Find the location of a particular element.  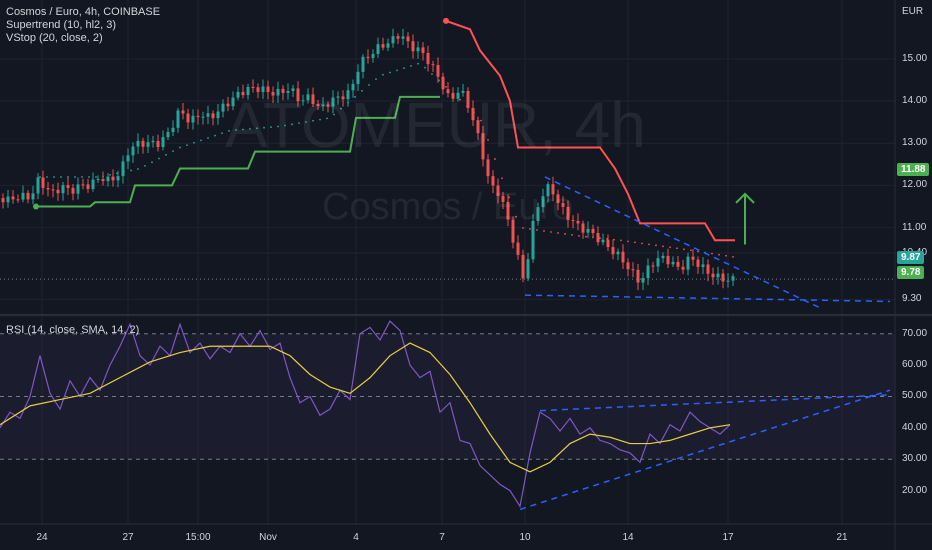

rsi-trendline is located at coordinates (705, 450).